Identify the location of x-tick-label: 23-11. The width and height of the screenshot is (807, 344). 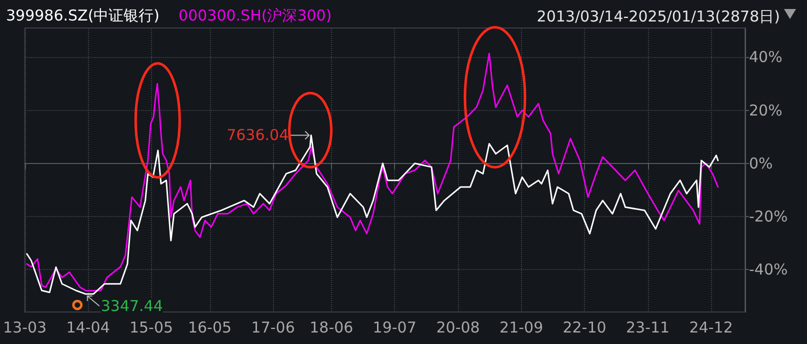
(648, 327).